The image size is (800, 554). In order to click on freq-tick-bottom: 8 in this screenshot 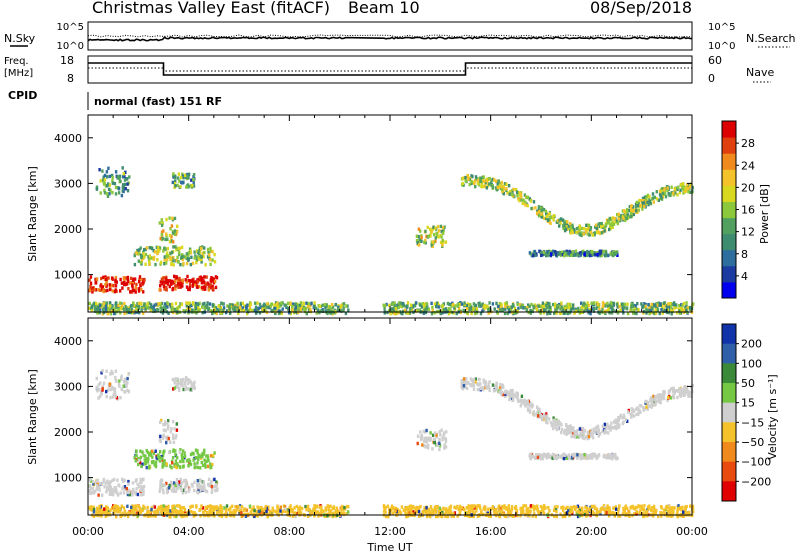, I will do `click(70, 78)`.